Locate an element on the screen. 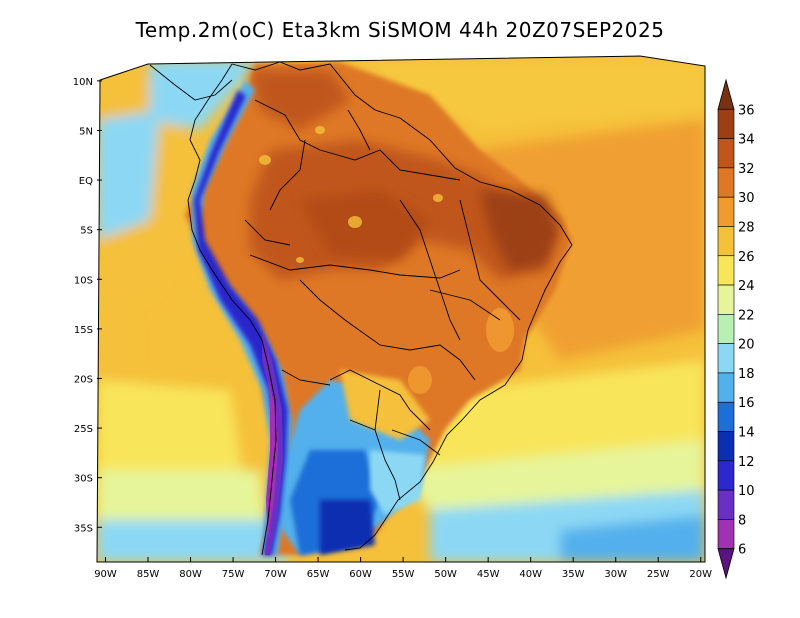 The width and height of the screenshot is (800, 618). lon-tick-label: 90W is located at coordinates (105, 574).